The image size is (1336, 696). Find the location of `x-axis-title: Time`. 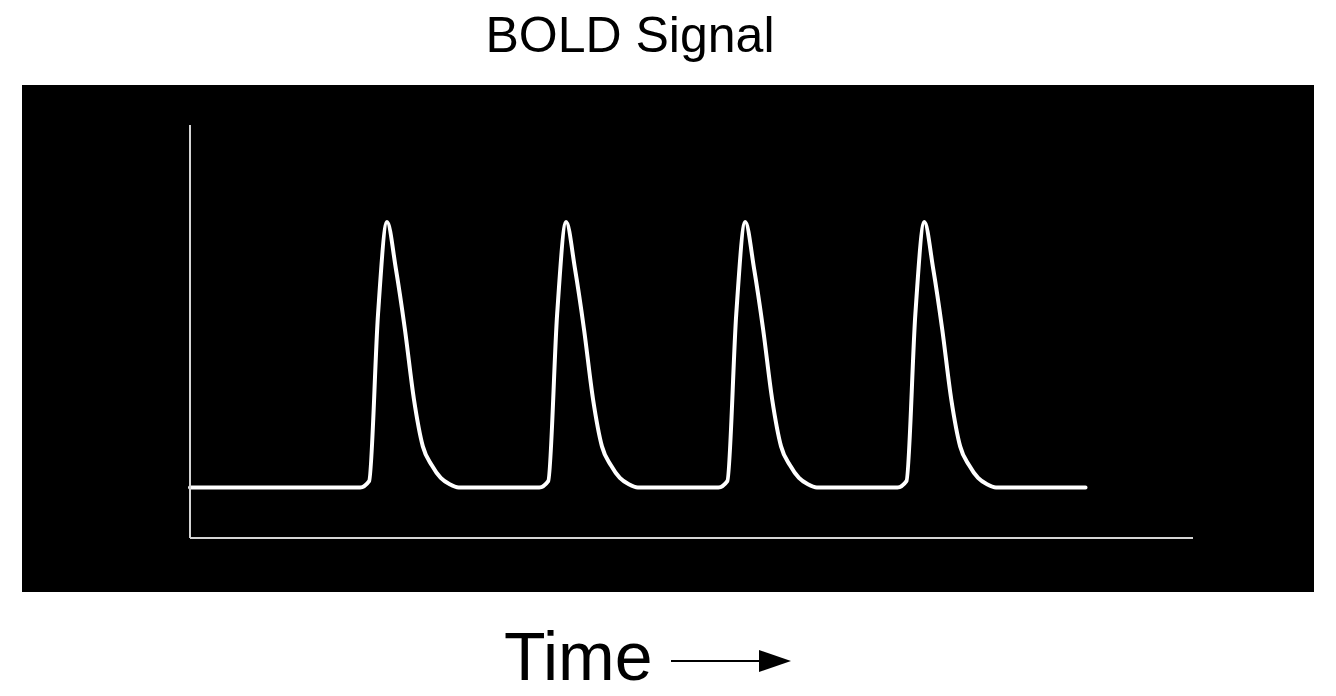

x-axis-title: Time is located at coordinates (578, 656).